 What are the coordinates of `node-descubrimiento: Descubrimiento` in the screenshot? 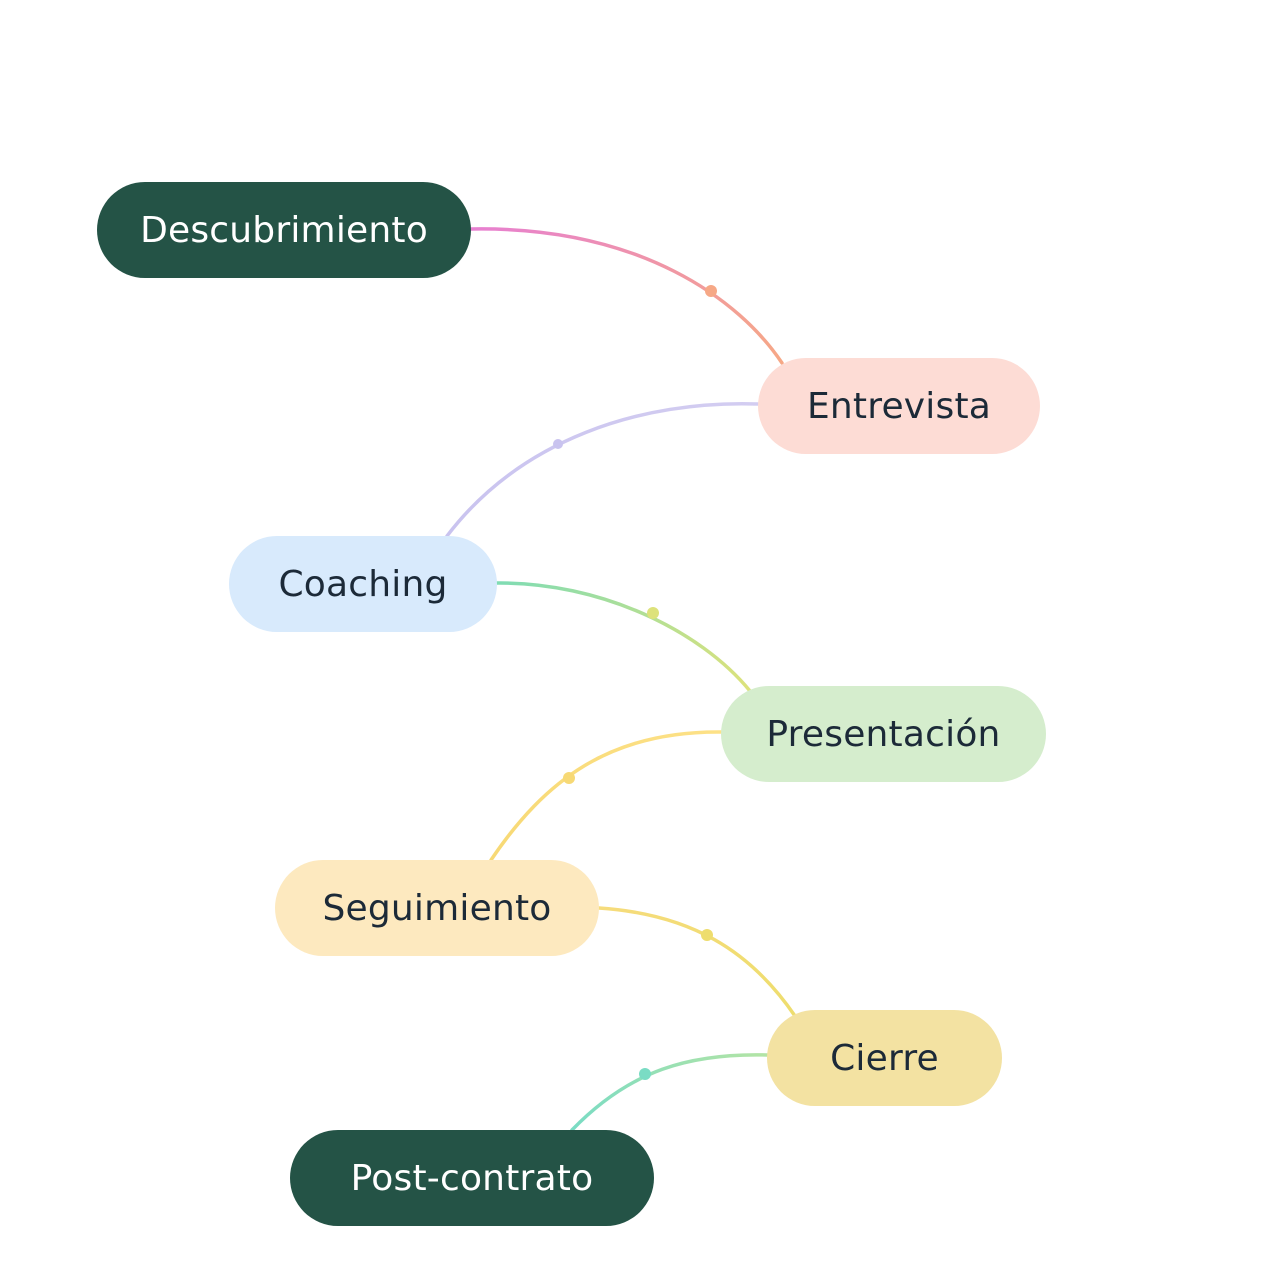 It's located at (284, 230).